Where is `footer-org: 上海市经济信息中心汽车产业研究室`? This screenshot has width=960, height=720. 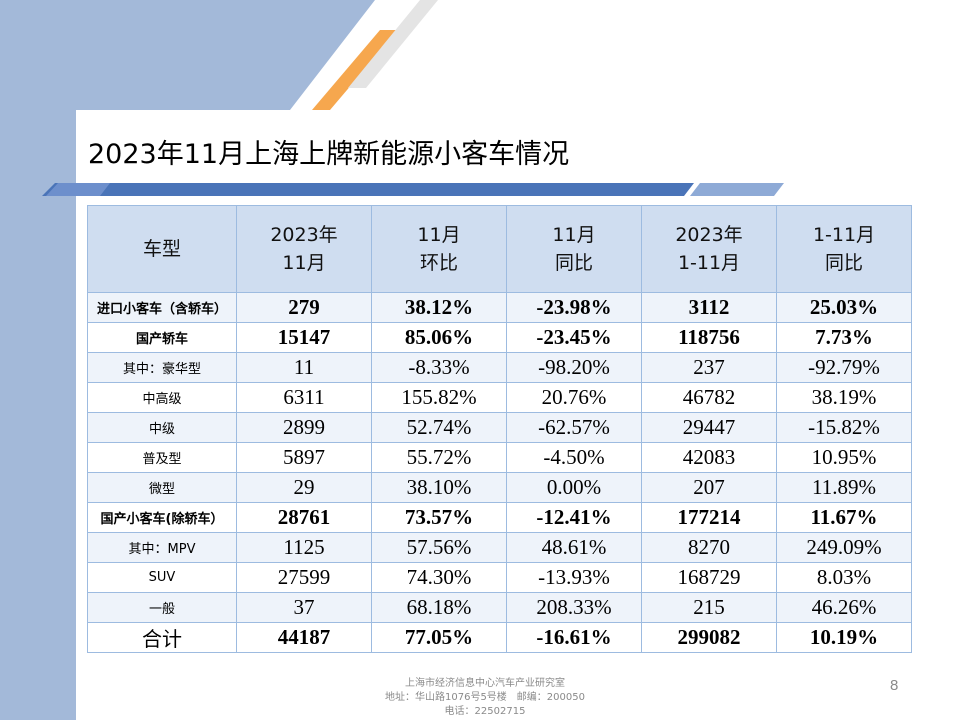 footer-org: 上海市经济信息中心汽车产业研究室 is located at coordinates (485, 683).